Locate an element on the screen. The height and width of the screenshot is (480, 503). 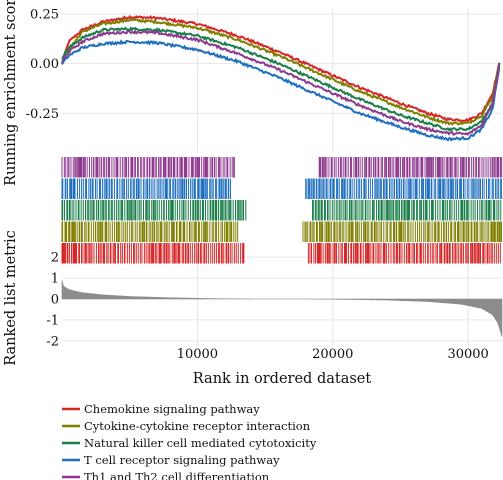
metric-y-tick-label-4: -2 is located at coordinates (52, 341).